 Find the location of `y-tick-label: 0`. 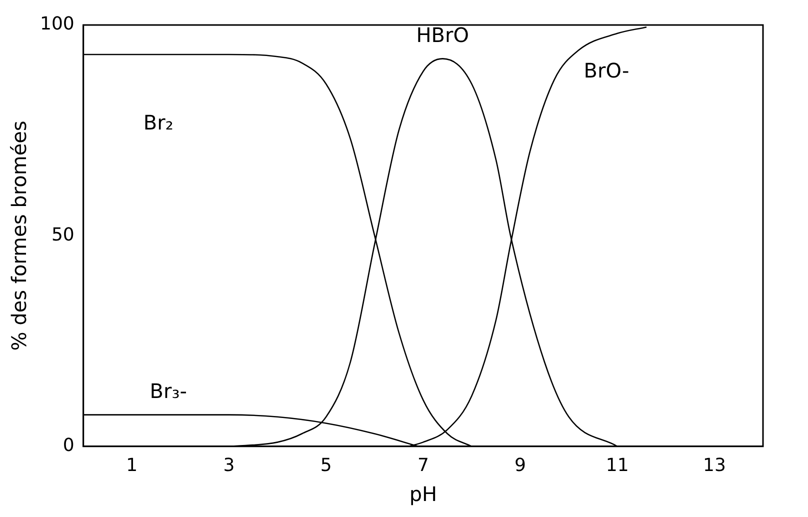

y-tick-label: 0 is located at coordinates (68, 445).